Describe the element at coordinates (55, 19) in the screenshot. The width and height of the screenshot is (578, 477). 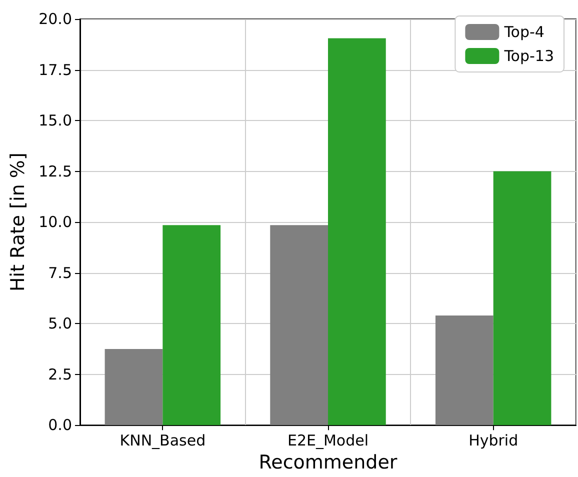
I see `y-tick-label: 20.0` at that location.